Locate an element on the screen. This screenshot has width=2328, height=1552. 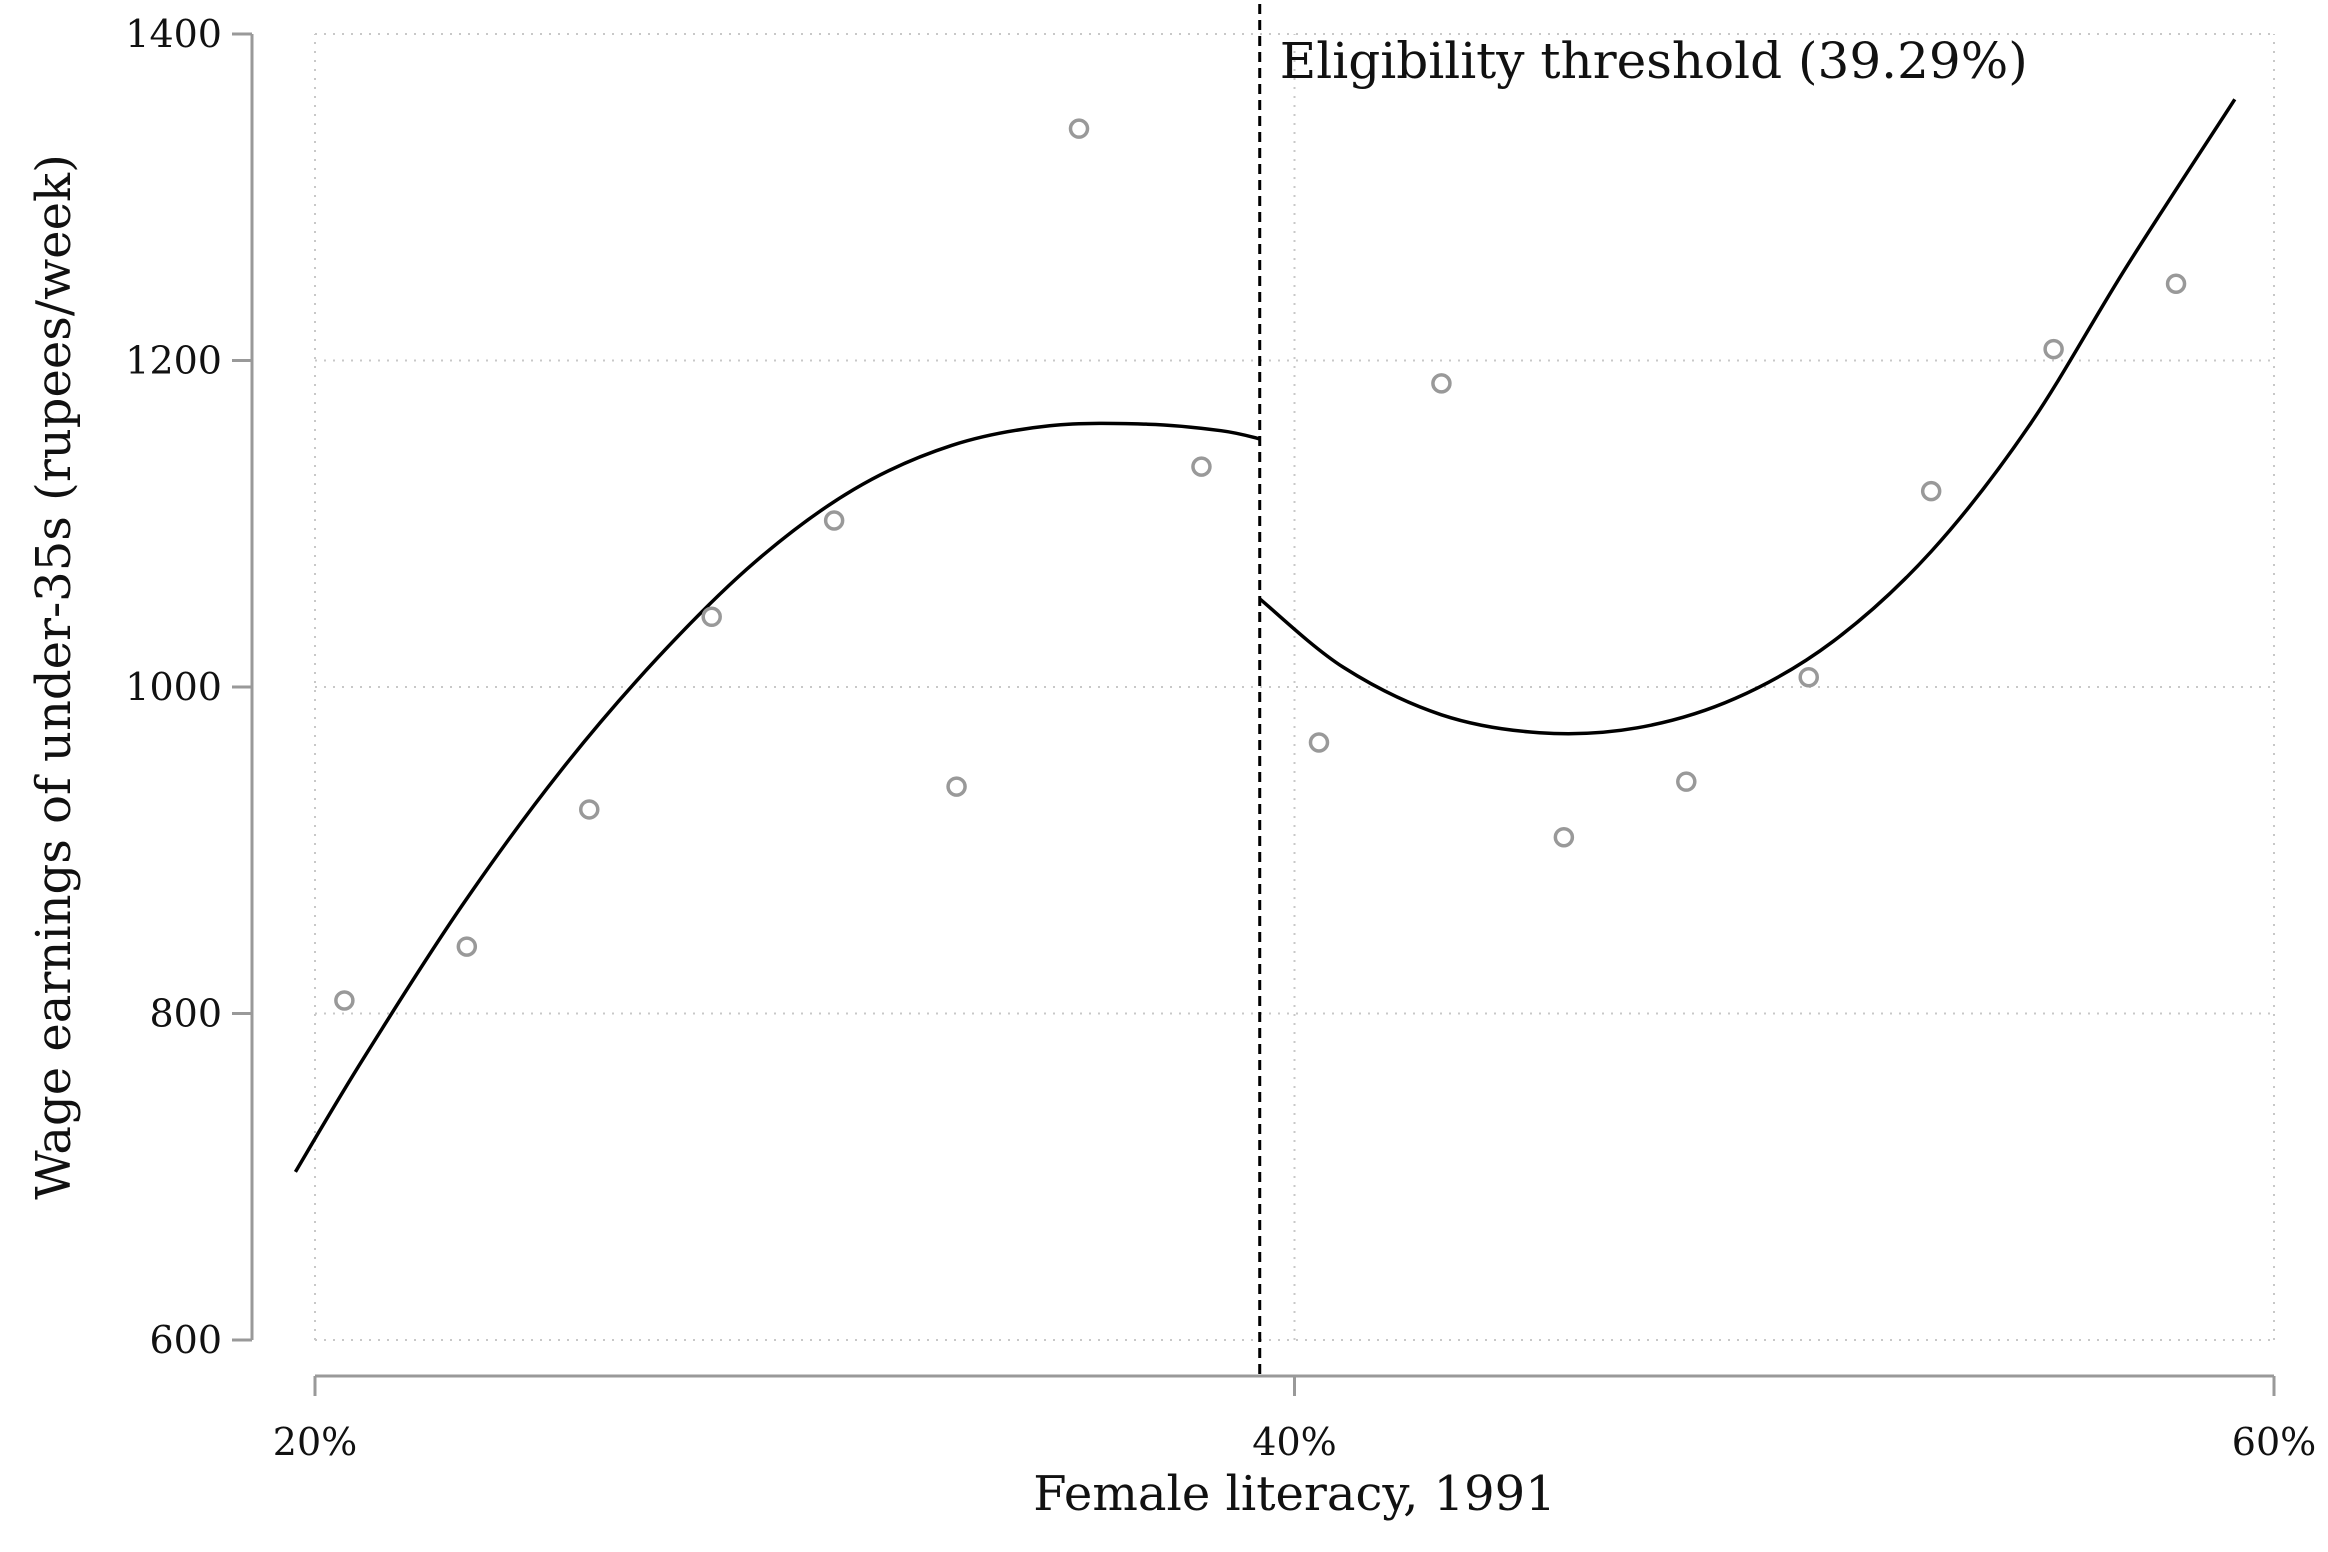
y-tick-label: 1200 is located at coordinates (173, 361).